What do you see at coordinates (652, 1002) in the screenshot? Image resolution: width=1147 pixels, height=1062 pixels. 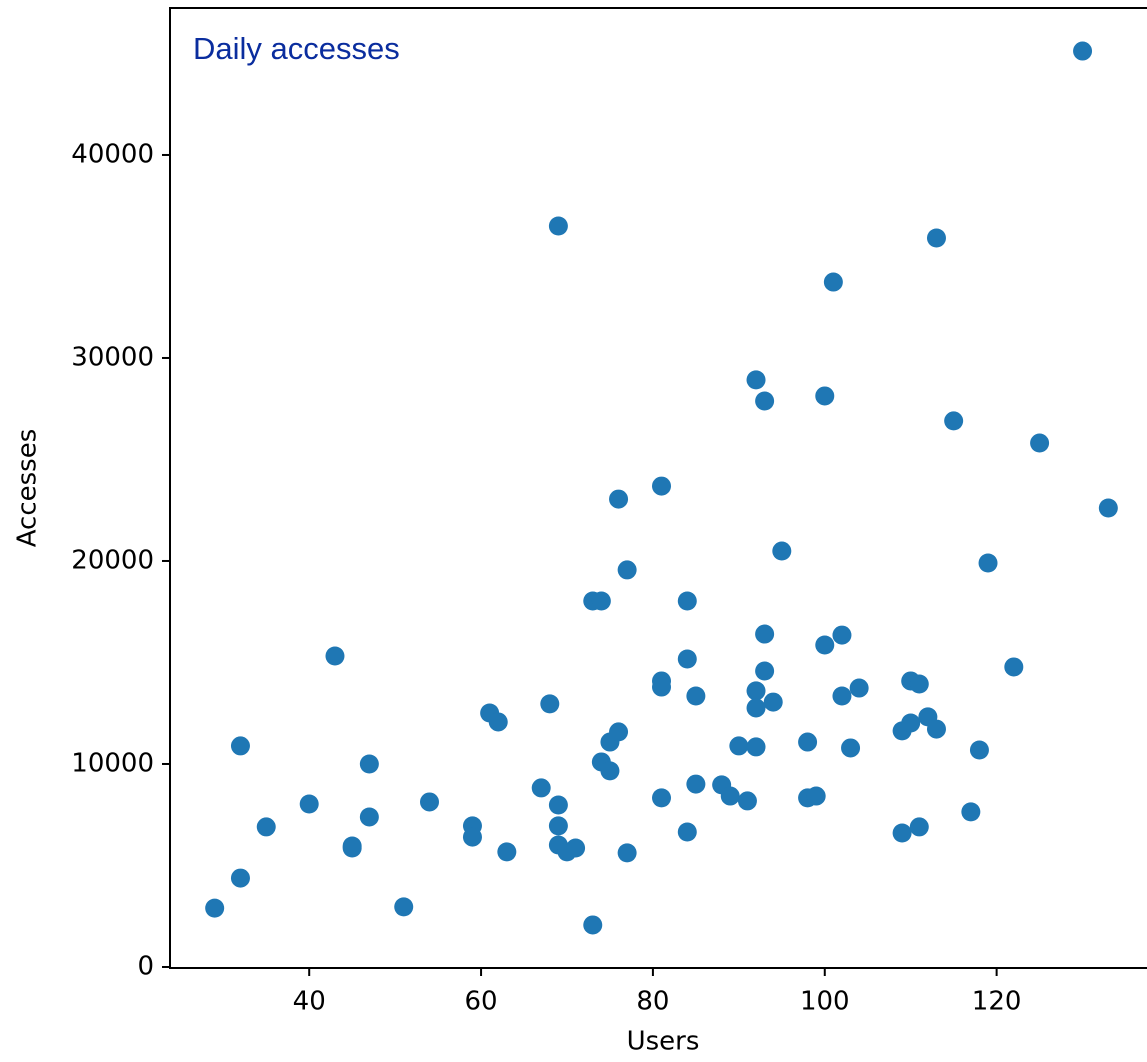 I see `x-tick-label: 80` at bounding box center [652, 1002].